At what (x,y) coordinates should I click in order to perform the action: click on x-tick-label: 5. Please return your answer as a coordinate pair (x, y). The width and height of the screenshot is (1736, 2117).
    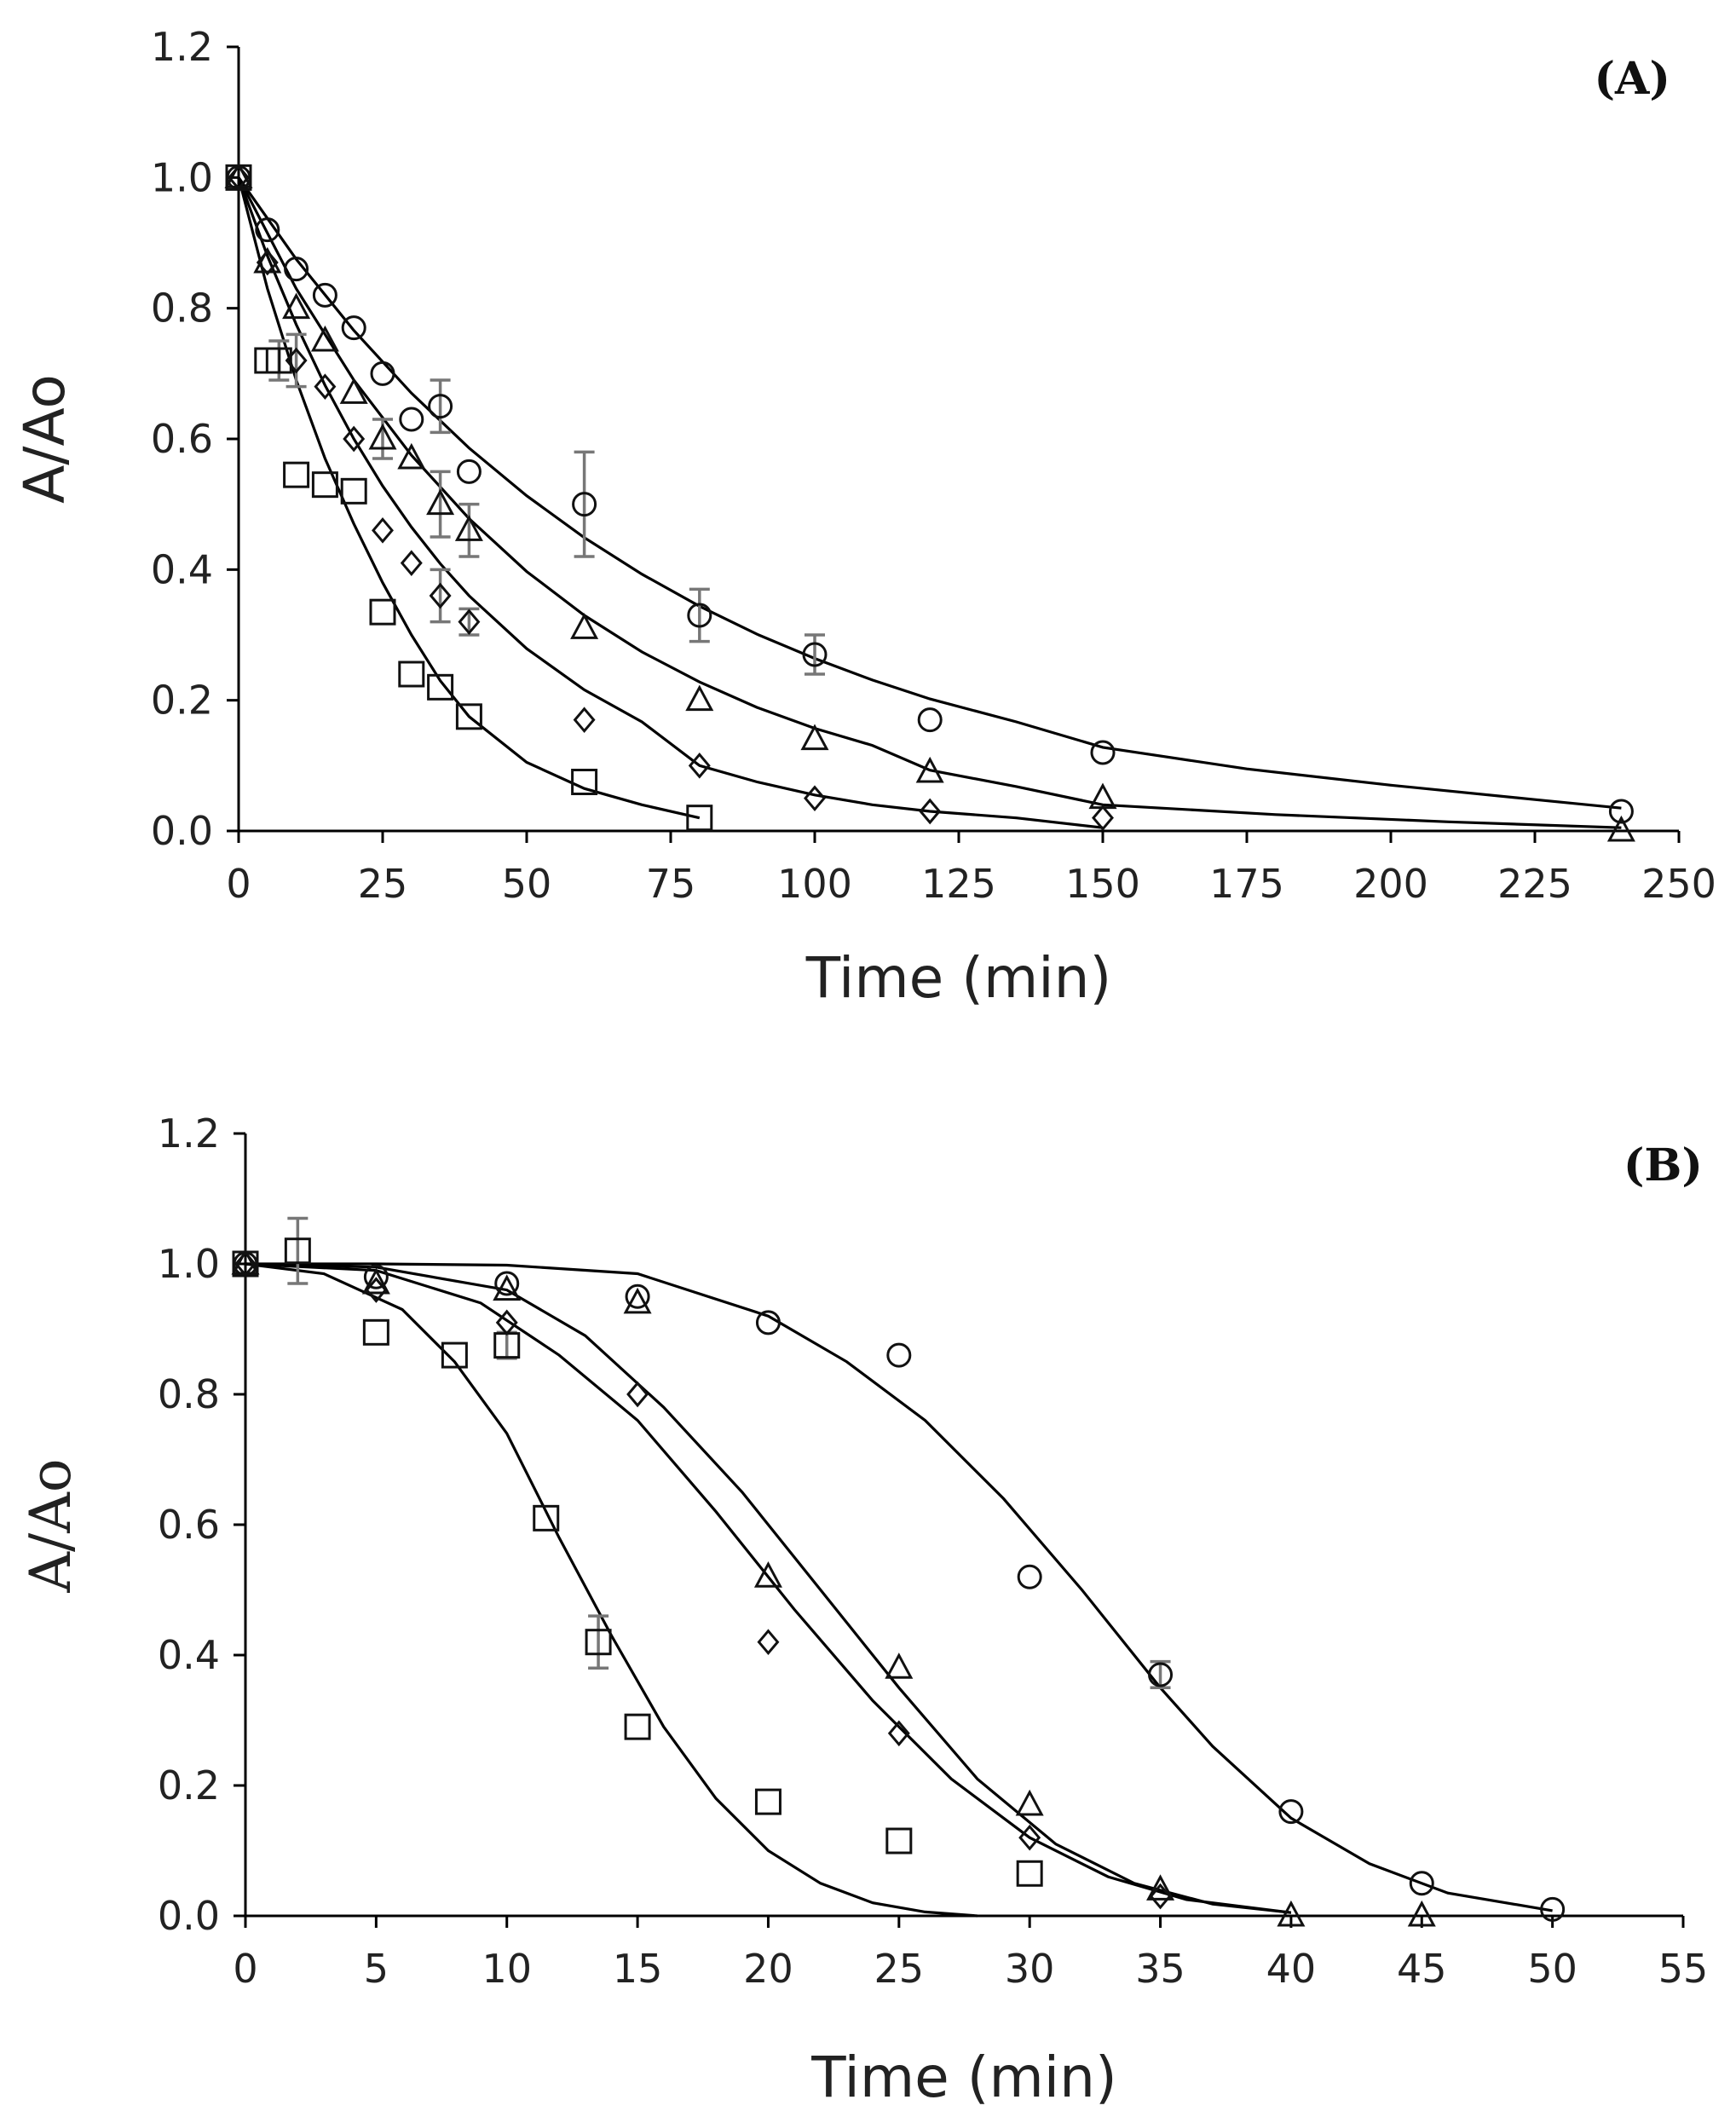
    Looking at the image, I should click on (376, 1969).